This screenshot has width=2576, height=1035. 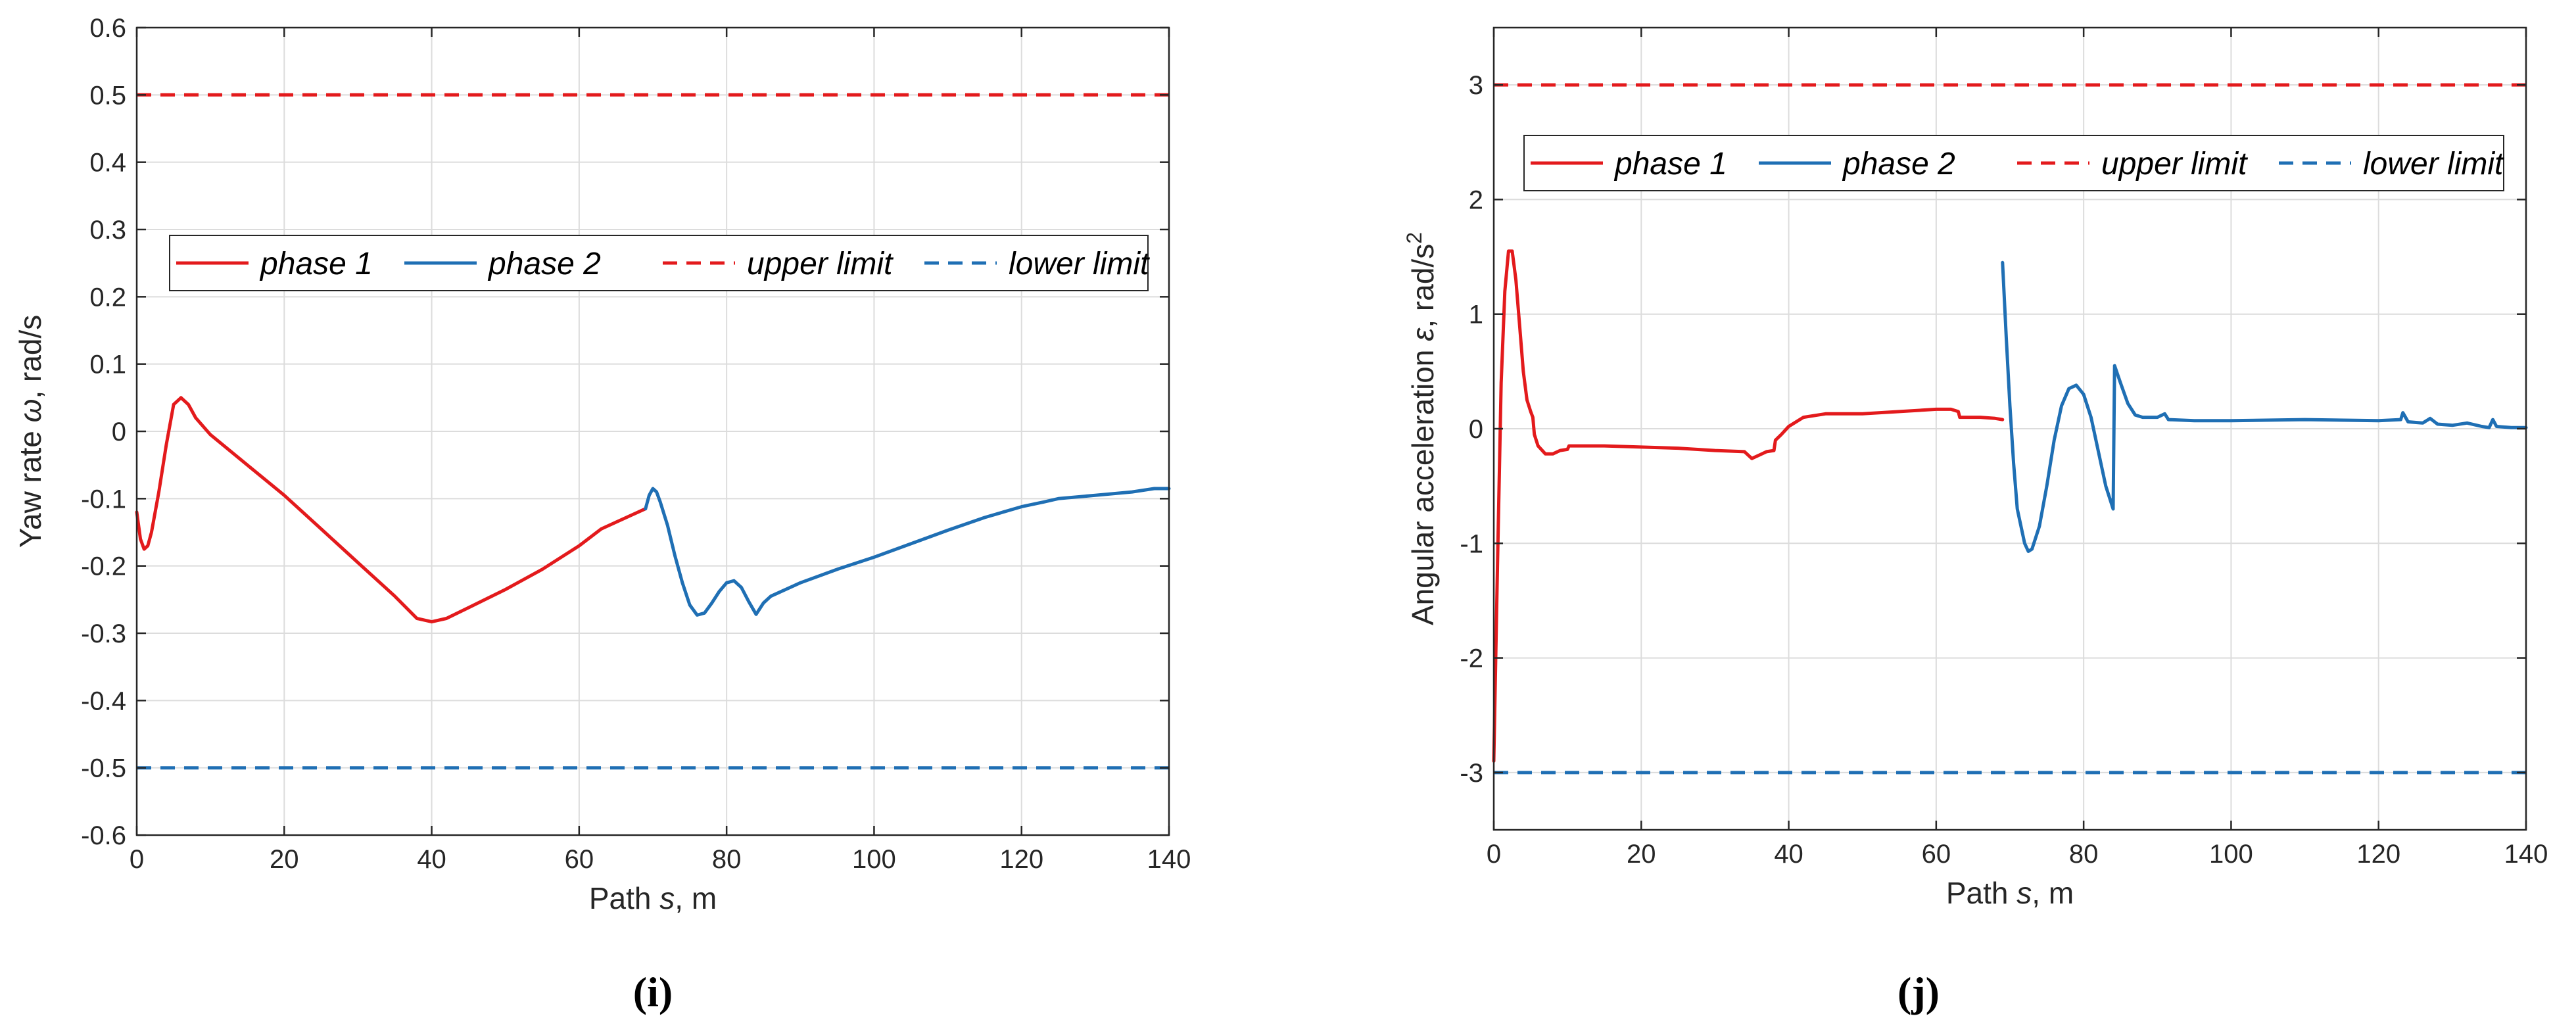 What do you see at coordinates (30, 431) in the screenshot?
I see `y-axis-label: Yaw rate ω, rad/s` at bounding box center [30, 431].